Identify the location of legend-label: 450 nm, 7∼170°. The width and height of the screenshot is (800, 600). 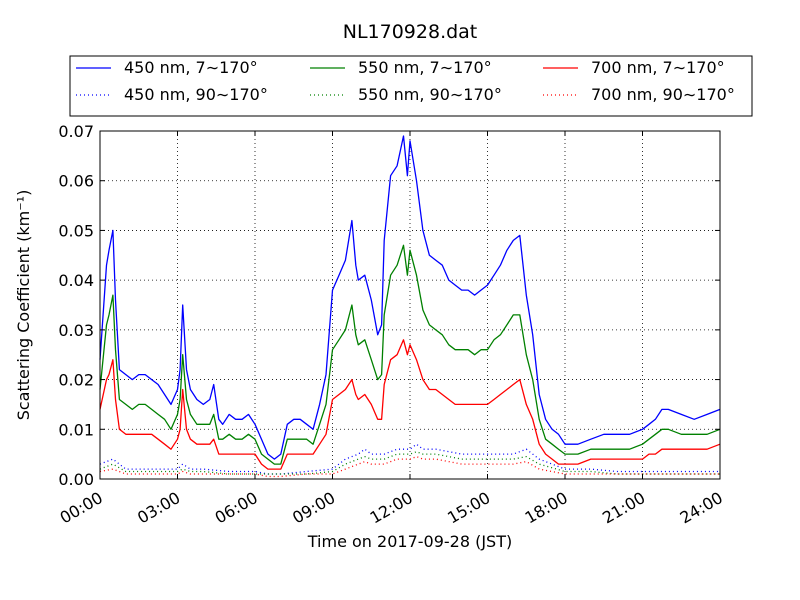
(191, 67).